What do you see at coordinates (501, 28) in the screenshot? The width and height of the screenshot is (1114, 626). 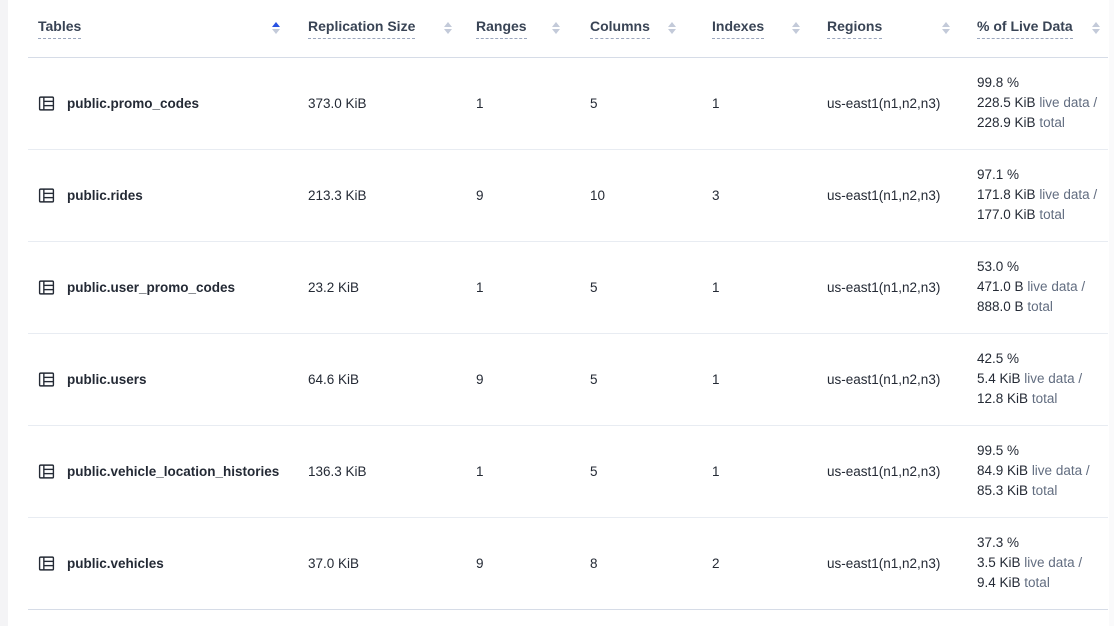 I see `column-header-label: Ranges` at bounding box center [501, 28].